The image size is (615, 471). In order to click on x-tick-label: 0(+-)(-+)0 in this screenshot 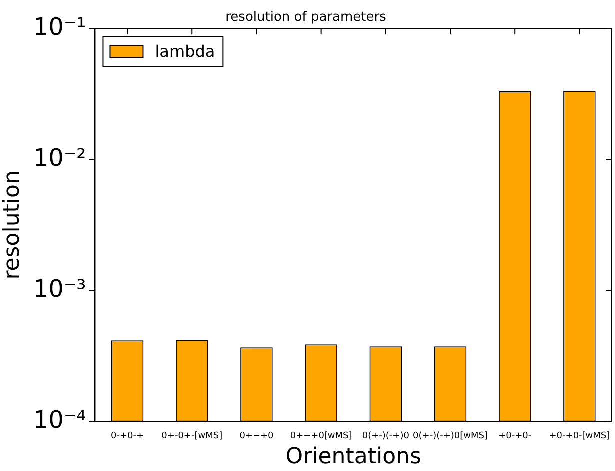, I will do `click(386, 437)`.